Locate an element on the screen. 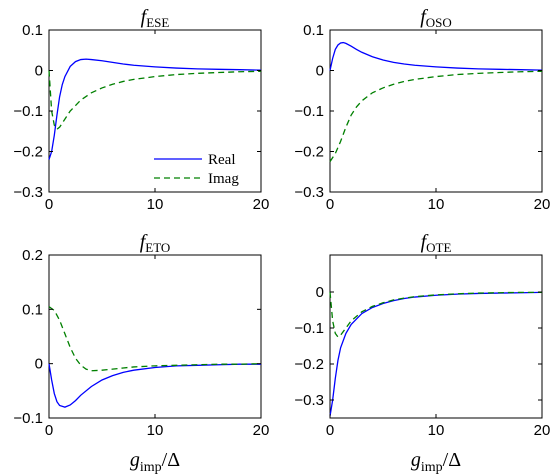 The height and width of the screenshot is (476, 552). panel-title: fOTE is located at coordinates (436, 243).